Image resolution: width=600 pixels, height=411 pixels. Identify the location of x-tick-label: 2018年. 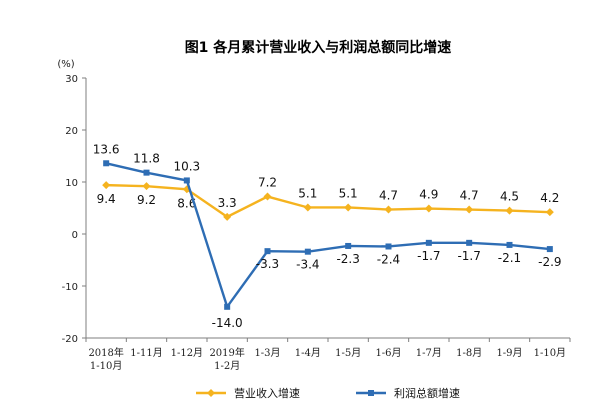
(105, 352).